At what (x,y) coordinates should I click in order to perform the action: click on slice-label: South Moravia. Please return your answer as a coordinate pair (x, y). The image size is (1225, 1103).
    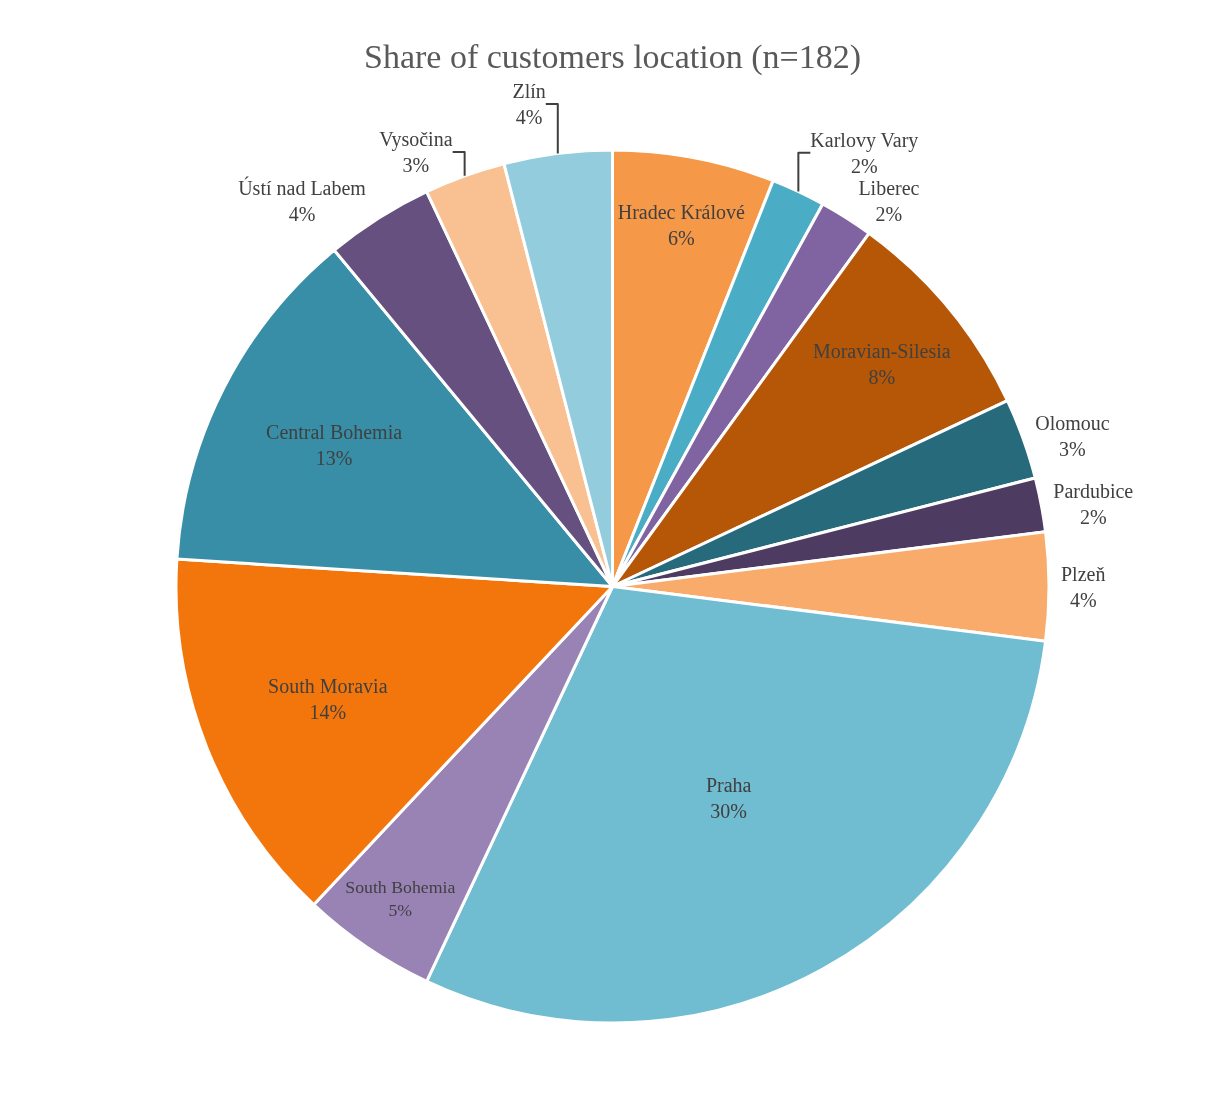
    Looking at the image, I should click on (328, 686).